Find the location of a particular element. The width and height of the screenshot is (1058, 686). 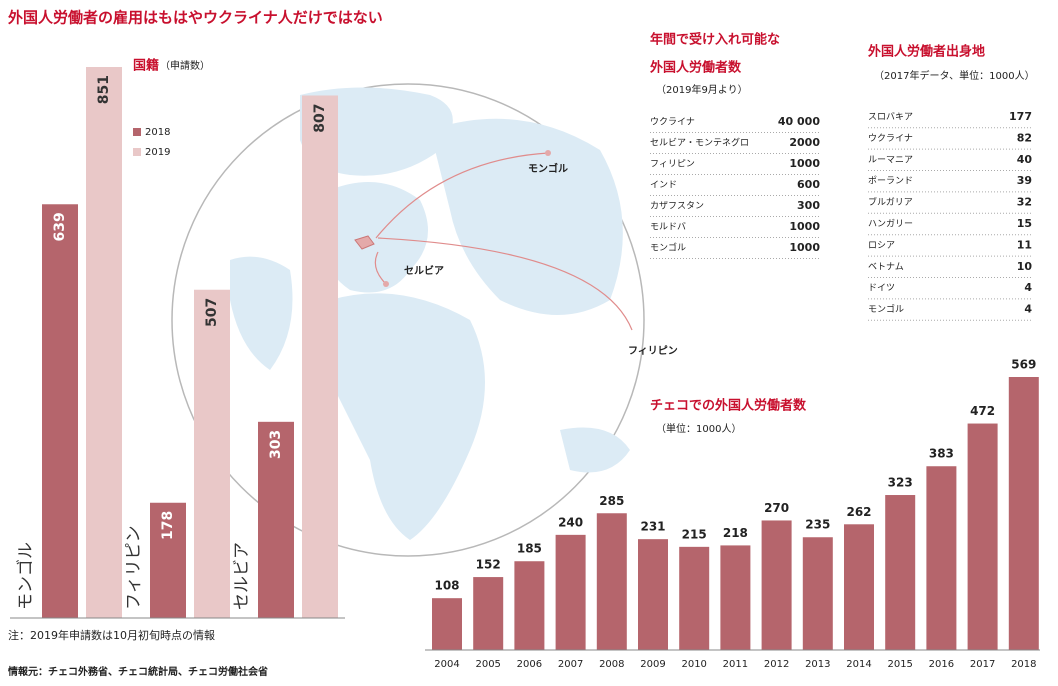

row-value: 32 is located at coordinates (1024, 202).